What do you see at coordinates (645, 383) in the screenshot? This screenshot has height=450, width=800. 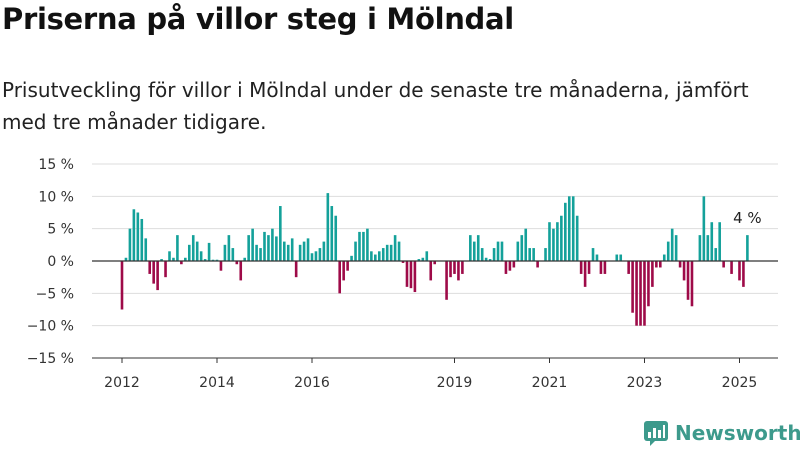 I see `x-tick-label: 2023` at bounding box center [645, 383].